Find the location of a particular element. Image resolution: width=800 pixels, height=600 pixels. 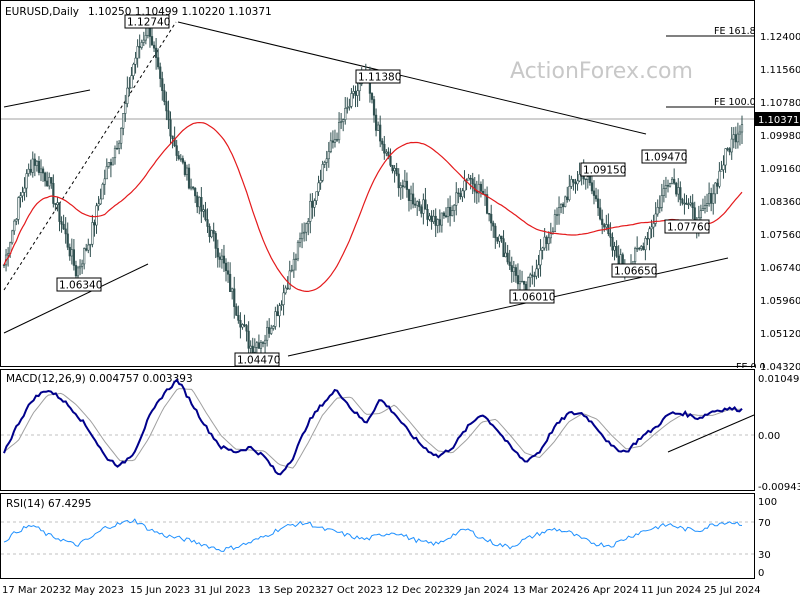

x-tick-label: 31 Jul 2023 is located at coordinates (222, 590).